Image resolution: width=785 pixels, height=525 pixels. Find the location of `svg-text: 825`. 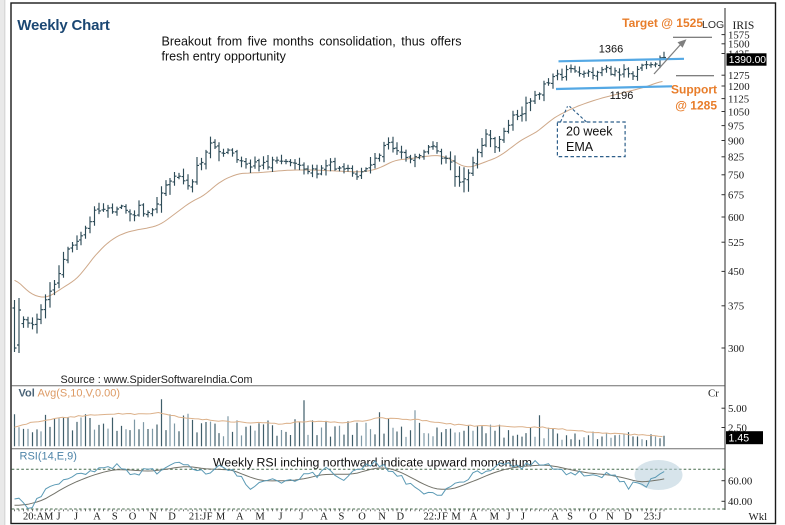

svg-text: 825 is located at coordinates (736, 158).